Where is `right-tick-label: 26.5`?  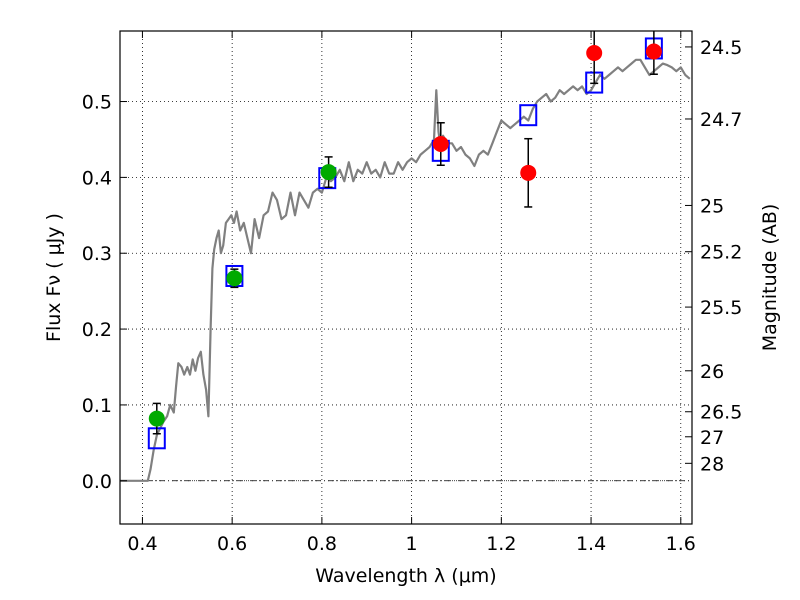
right-tick-label: 26.5 is located at coordinates (721, 413).